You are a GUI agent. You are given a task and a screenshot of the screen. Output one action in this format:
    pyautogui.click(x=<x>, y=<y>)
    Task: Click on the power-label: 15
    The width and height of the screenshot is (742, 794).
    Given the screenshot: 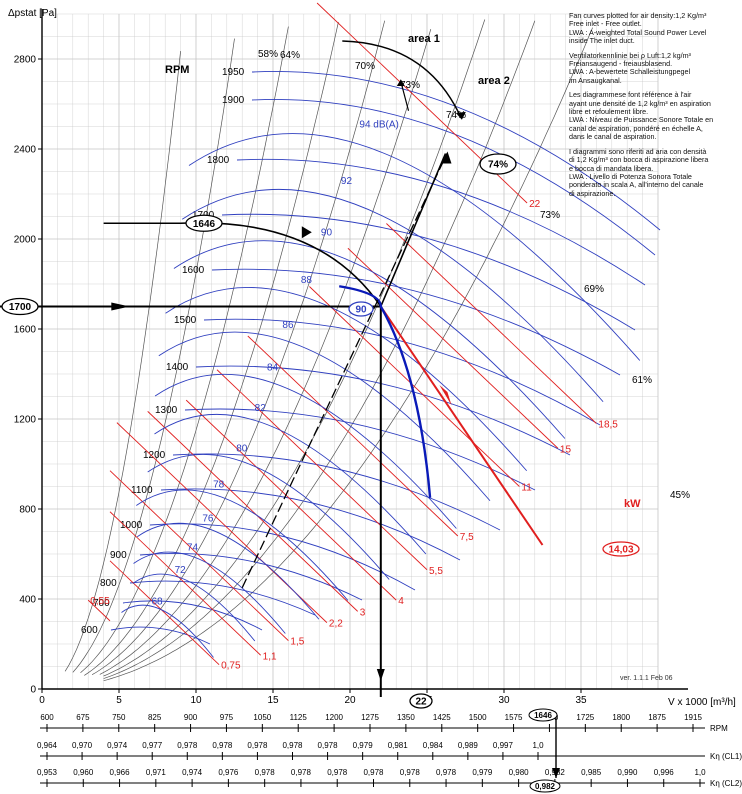 What is the action you would take?
    pyautogui.click(x=566, y=449)
    